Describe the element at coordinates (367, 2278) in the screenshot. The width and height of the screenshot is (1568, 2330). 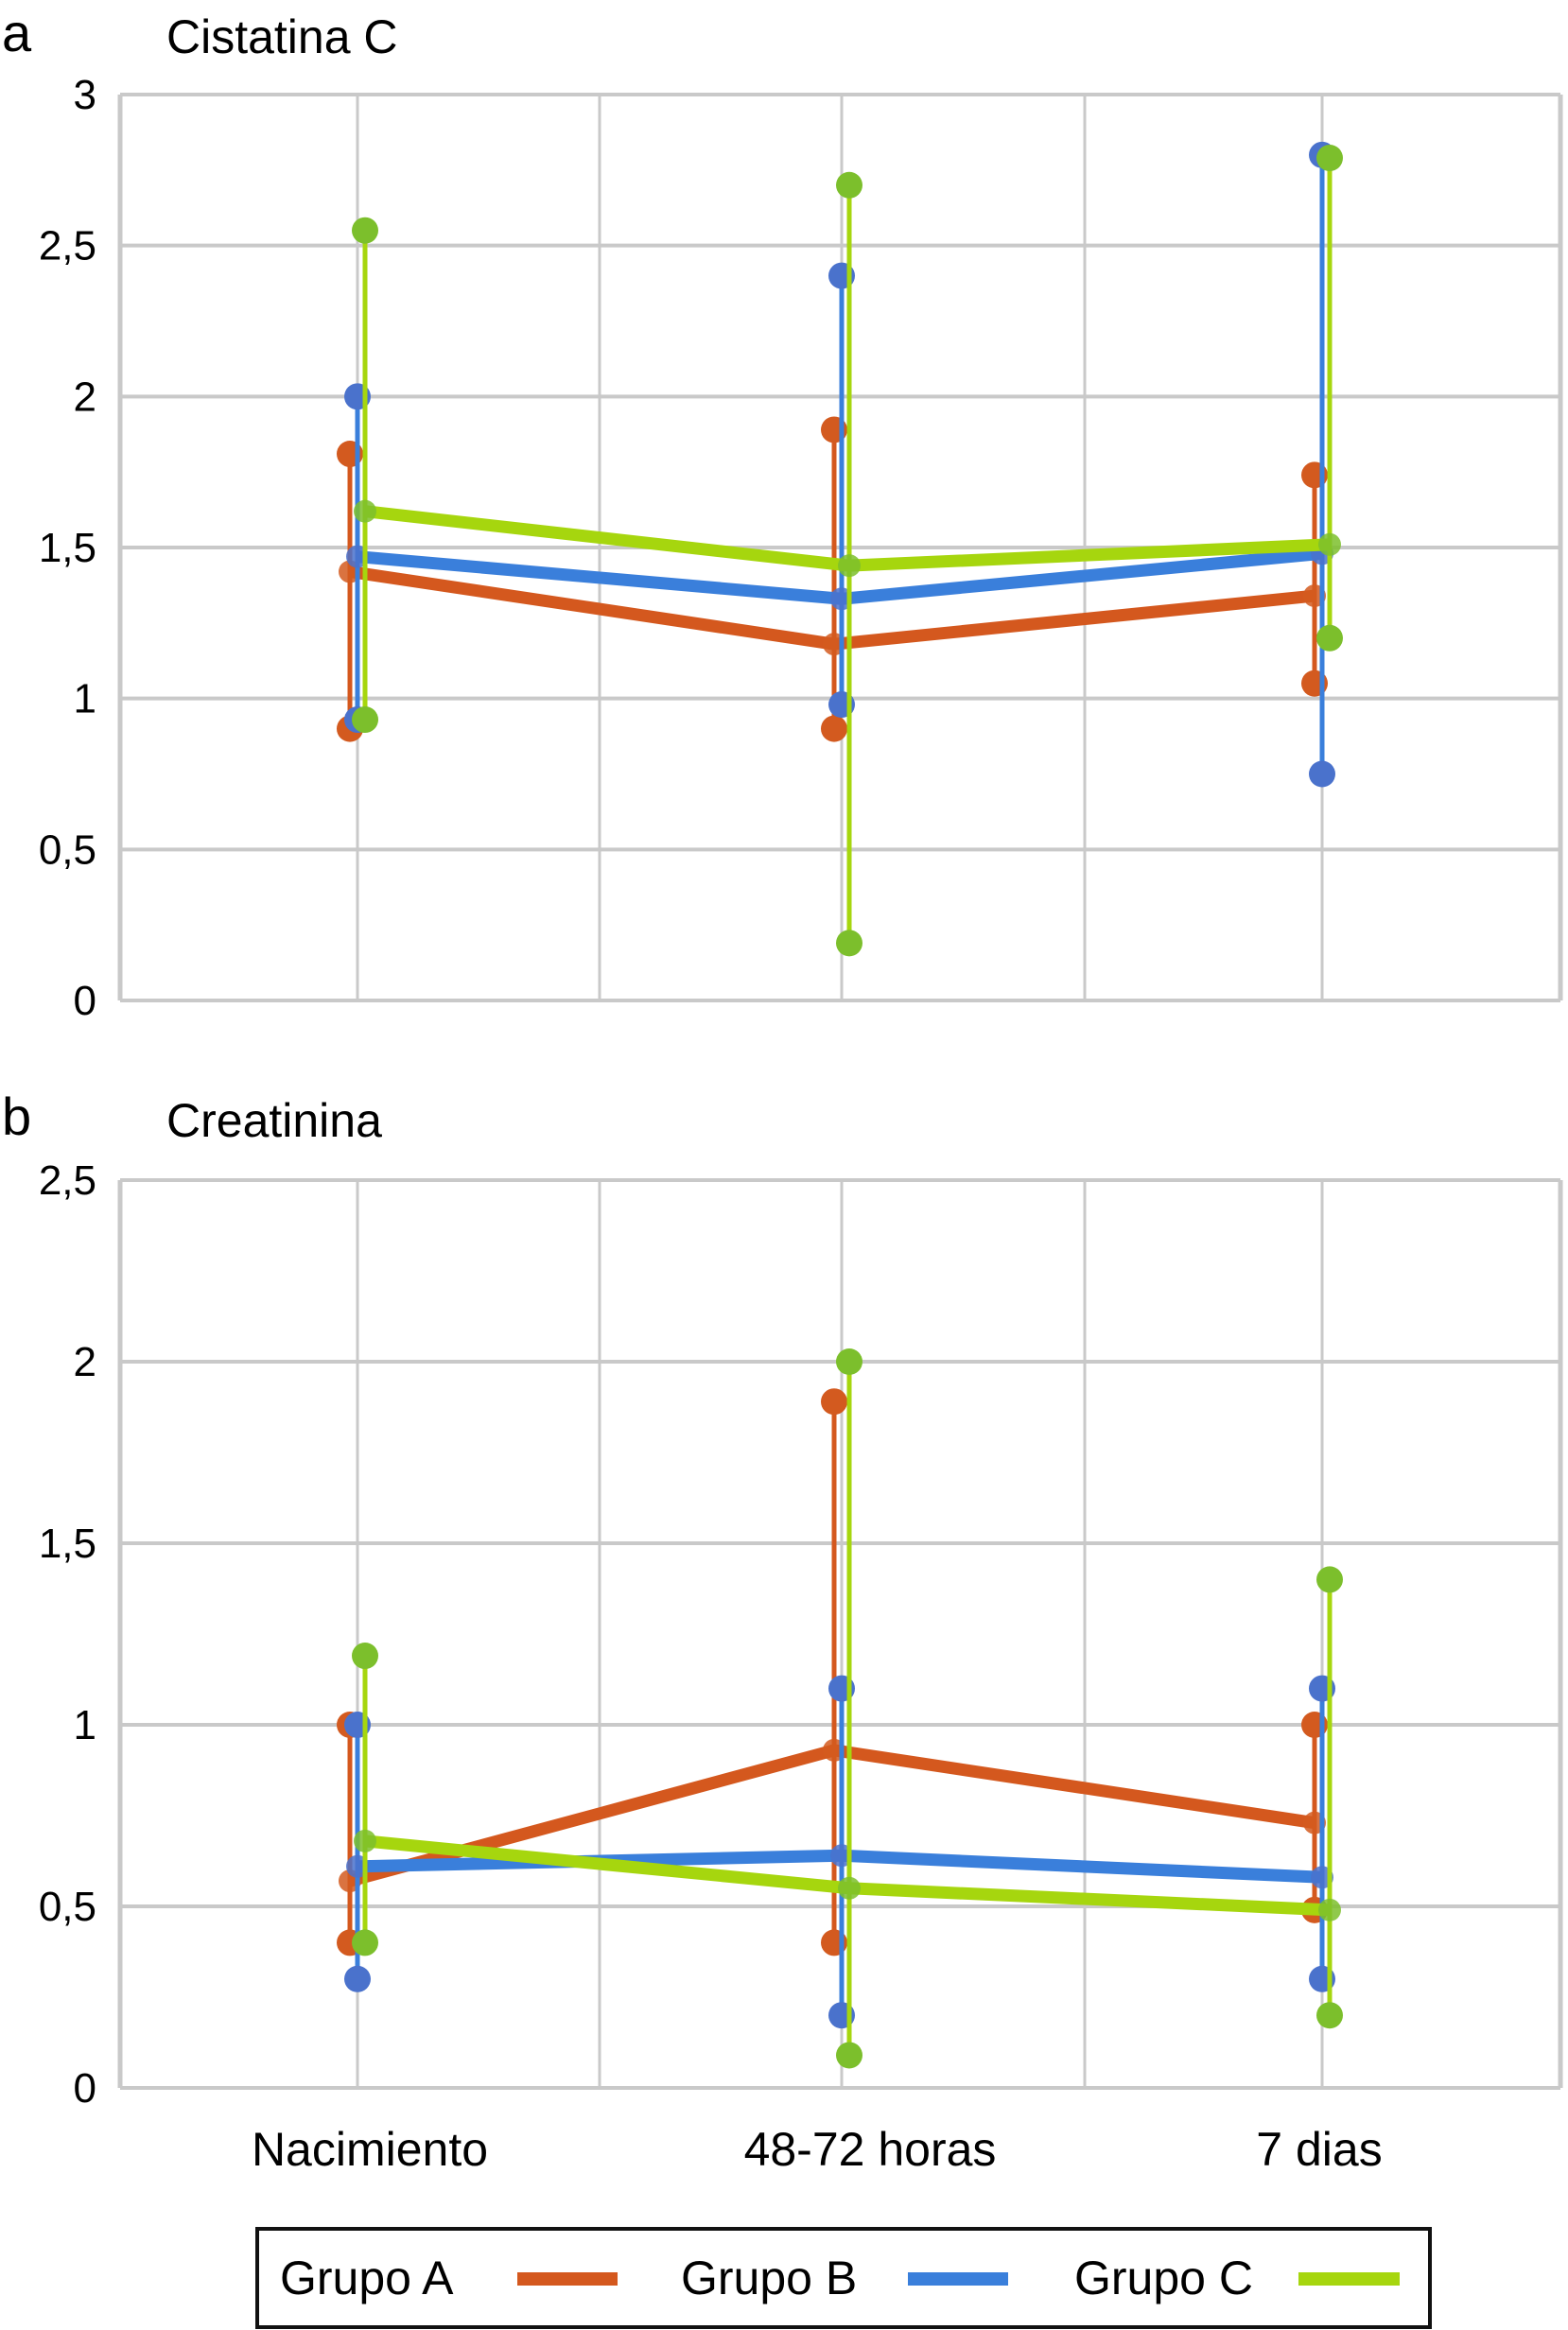
I see `legend-label-grupo-a: Grupo A` at that location.